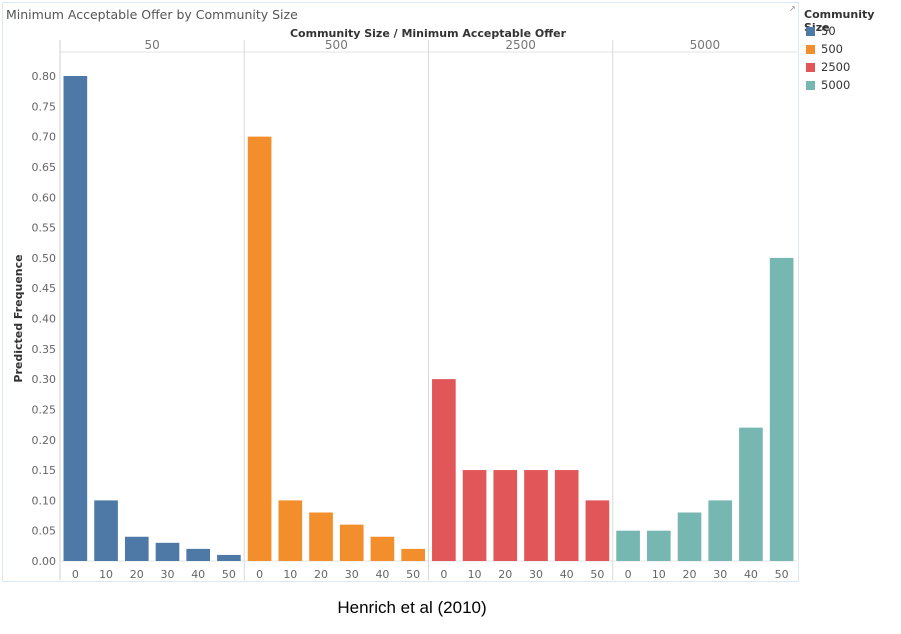 This screenshot has height=634, width=901. I want to click on y-tick-label: 0.50, so click(44, 258).